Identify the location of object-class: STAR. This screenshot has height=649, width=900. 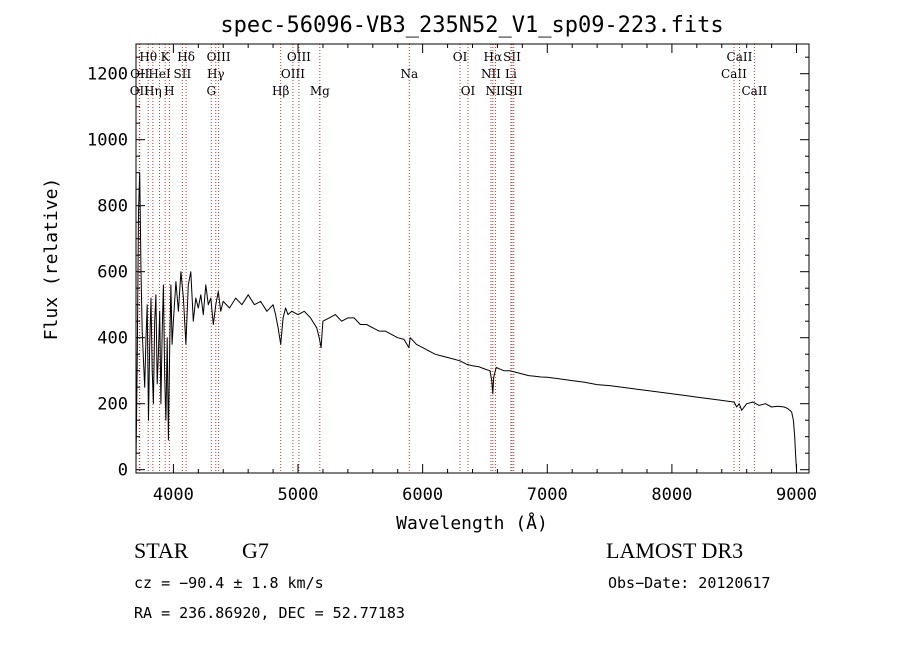
(161, 550).